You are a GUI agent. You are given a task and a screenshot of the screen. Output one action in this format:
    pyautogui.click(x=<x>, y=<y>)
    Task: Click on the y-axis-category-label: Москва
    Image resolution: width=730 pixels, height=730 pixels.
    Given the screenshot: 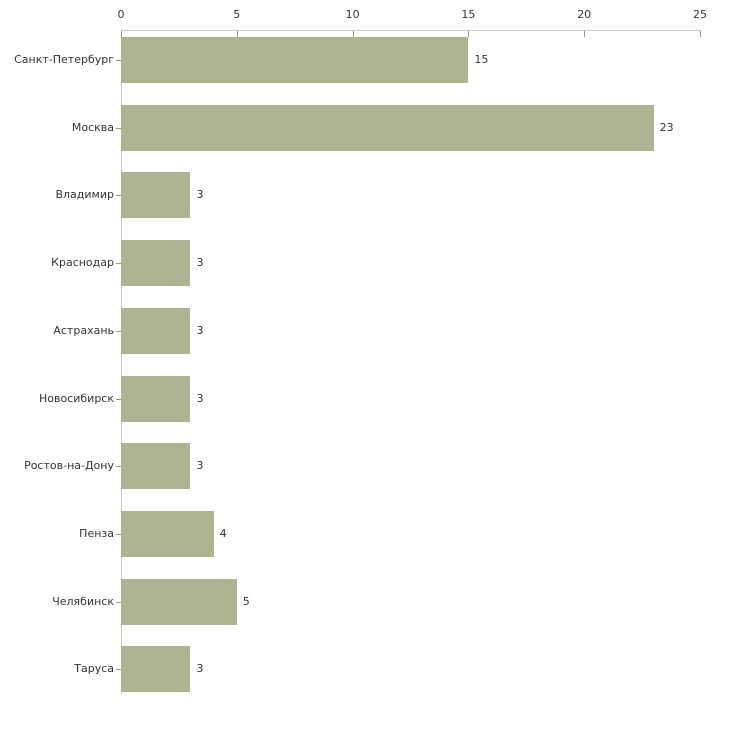 What is the action you would take?
    pyautogui.click(x=92, y=127)
    